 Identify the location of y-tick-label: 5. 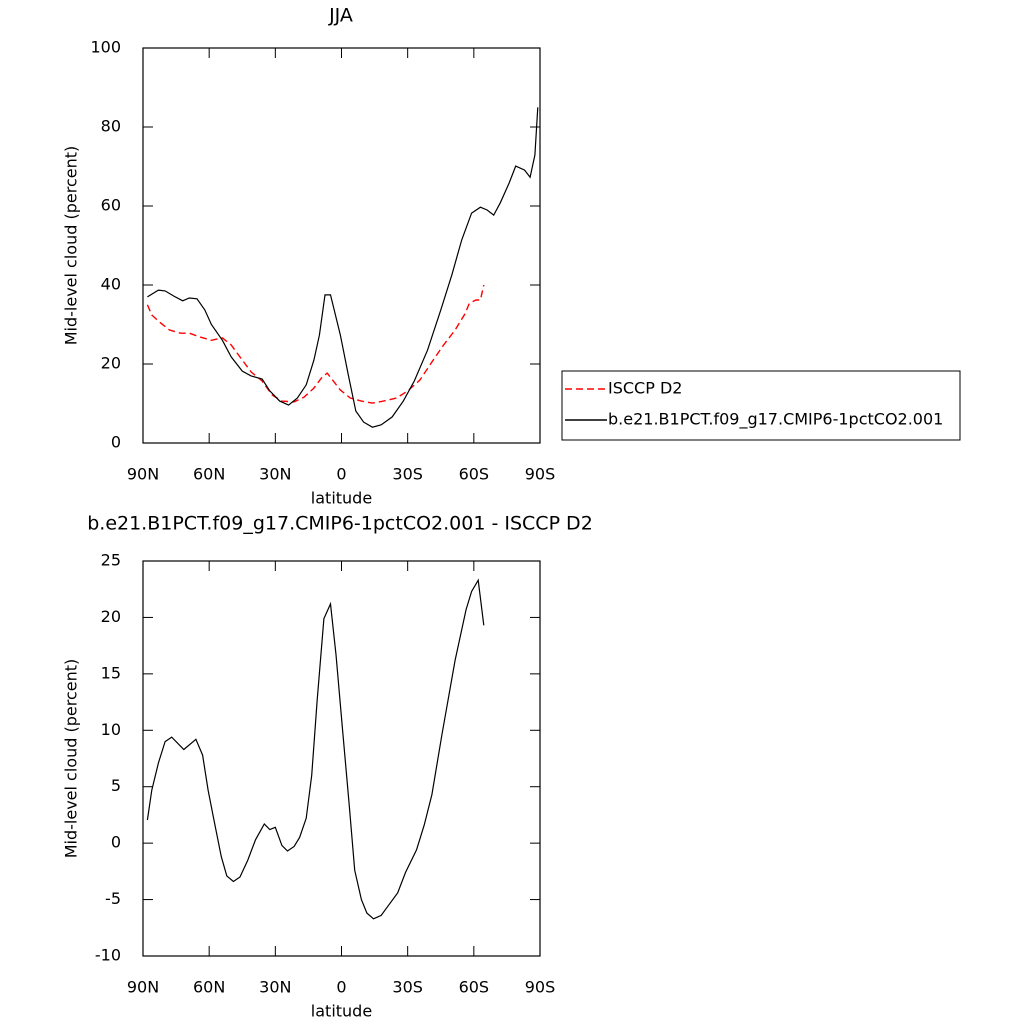
(116, 785).